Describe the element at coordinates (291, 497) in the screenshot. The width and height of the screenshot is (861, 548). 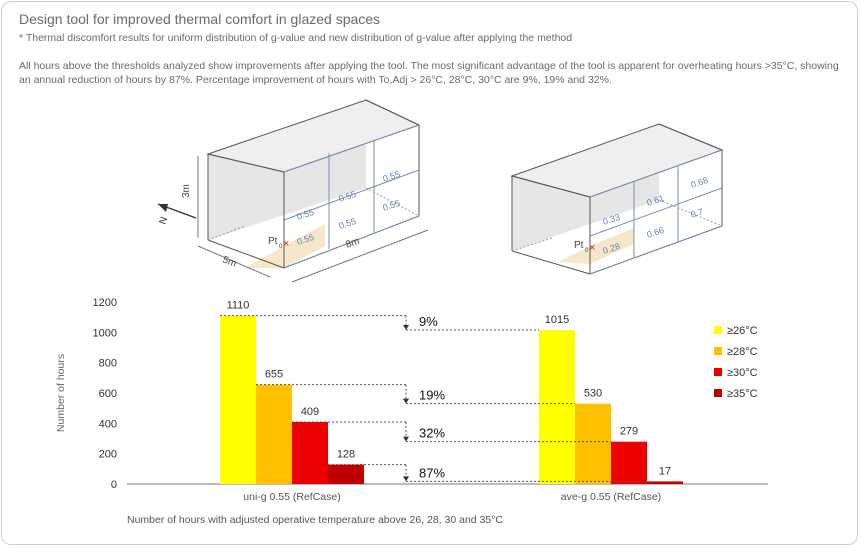
I see `category-label: uni-g 0.55 (RefCase)` at that location.